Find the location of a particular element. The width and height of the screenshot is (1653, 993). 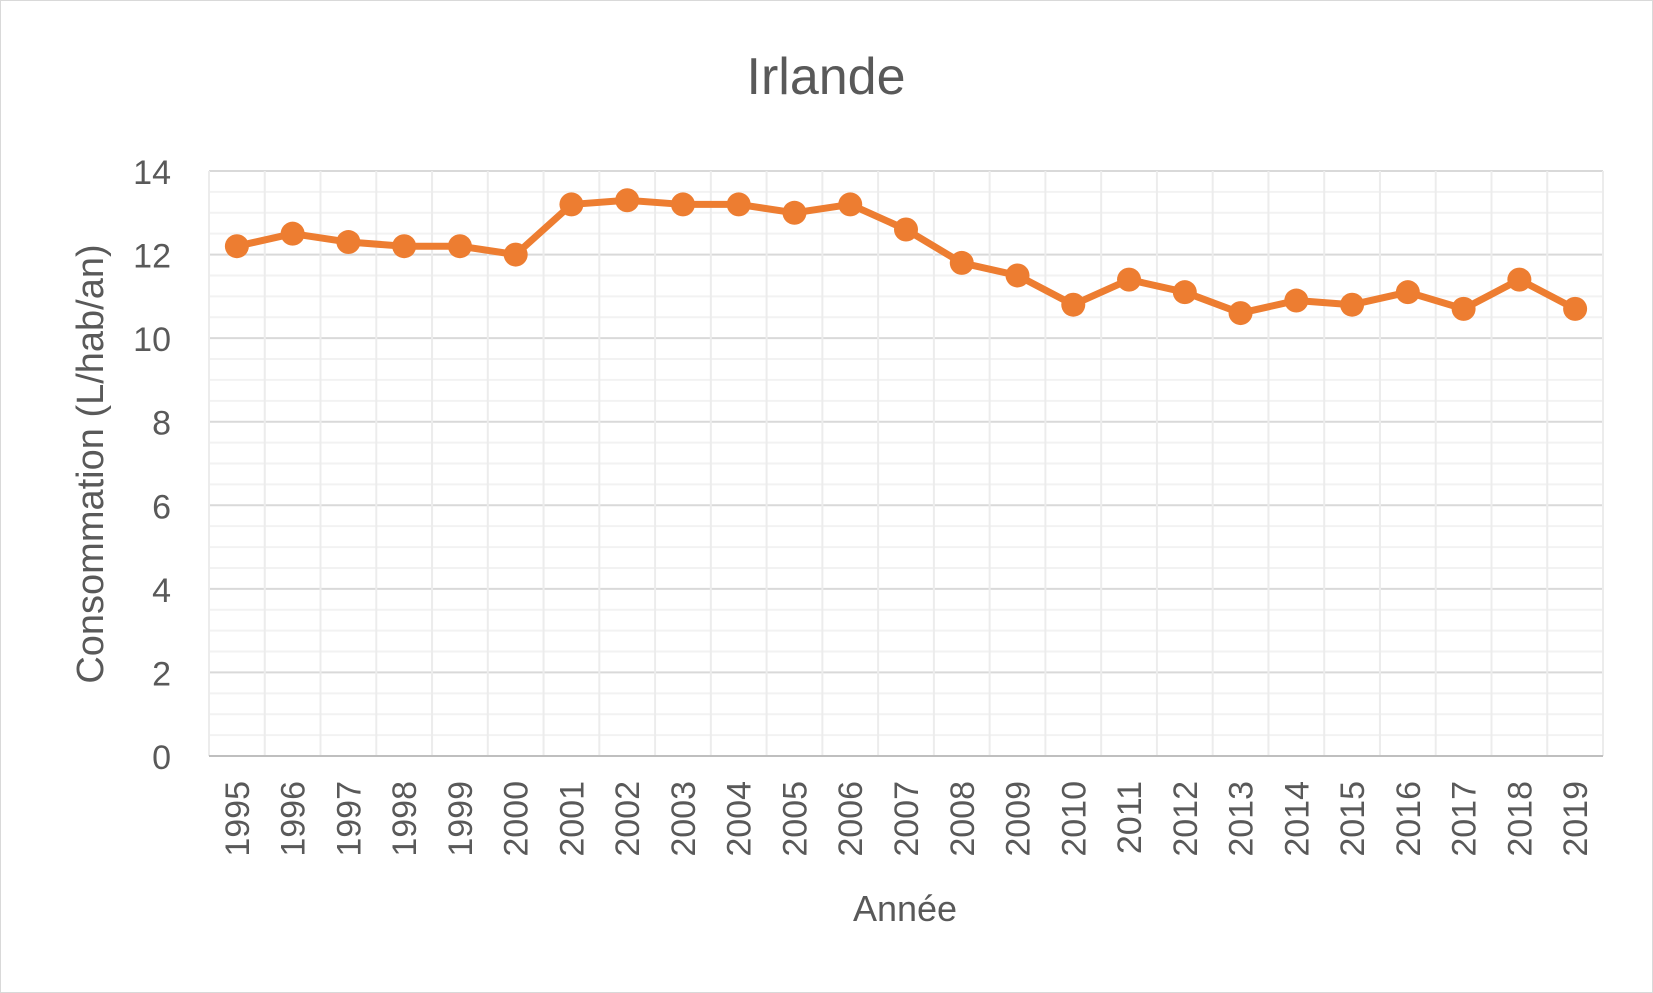

x-tick-label: 1998 is located at coordinates (405, 819).